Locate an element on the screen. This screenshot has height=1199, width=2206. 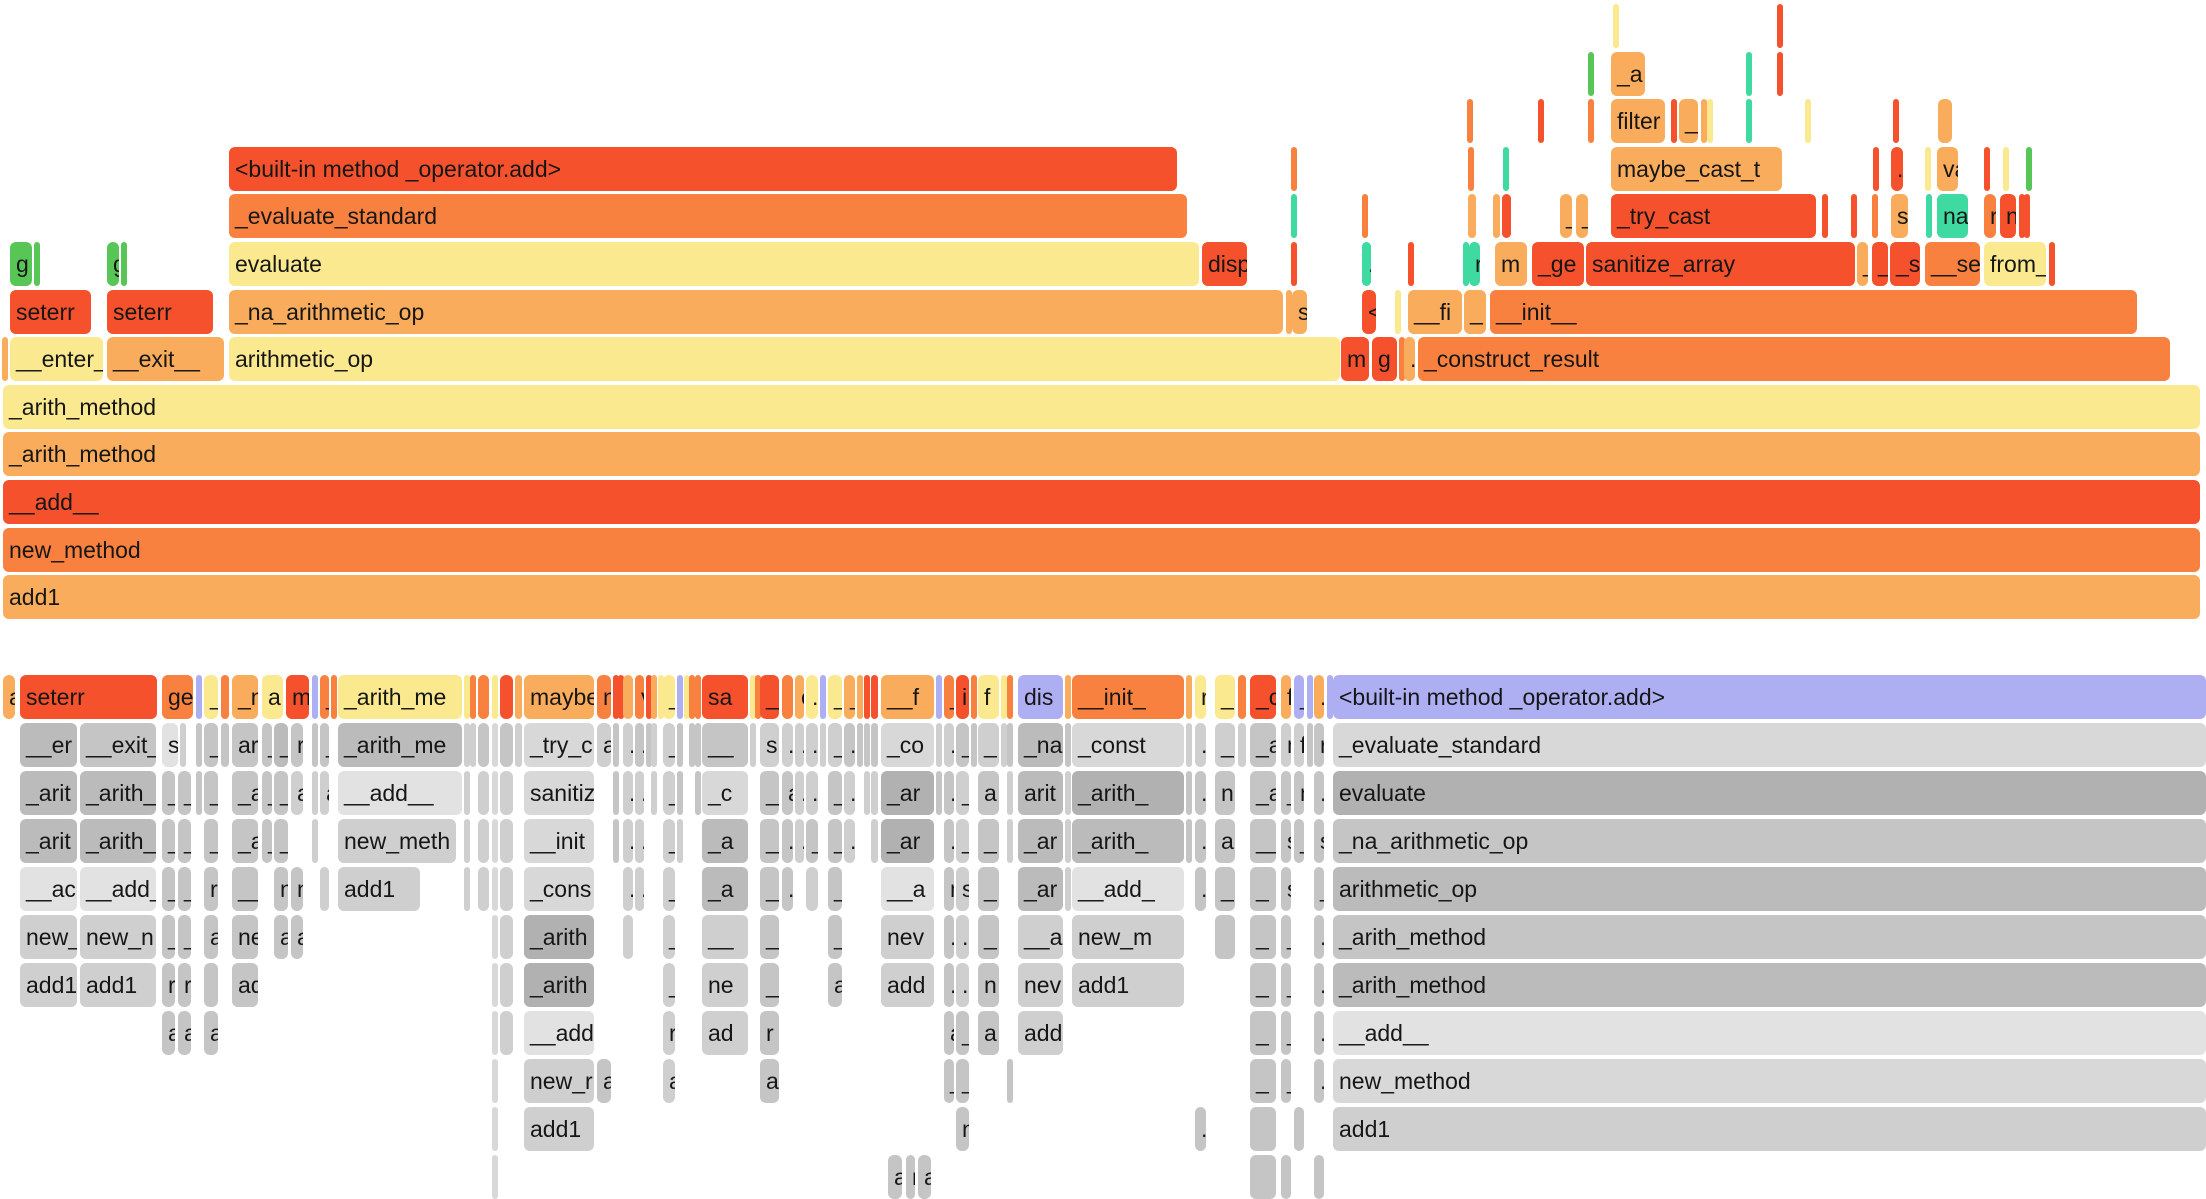
flame-frame: r is located at coordinates (184, 985).